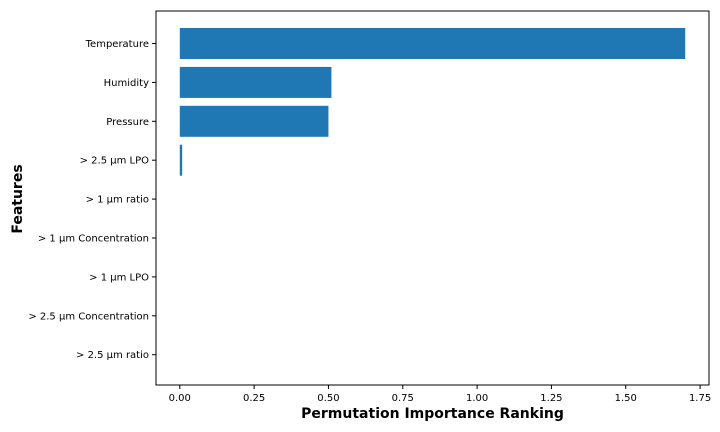  Describe the element at coordinates (551, 398) in the screenshot. I see `x-tick-label: 1.25` at that location.